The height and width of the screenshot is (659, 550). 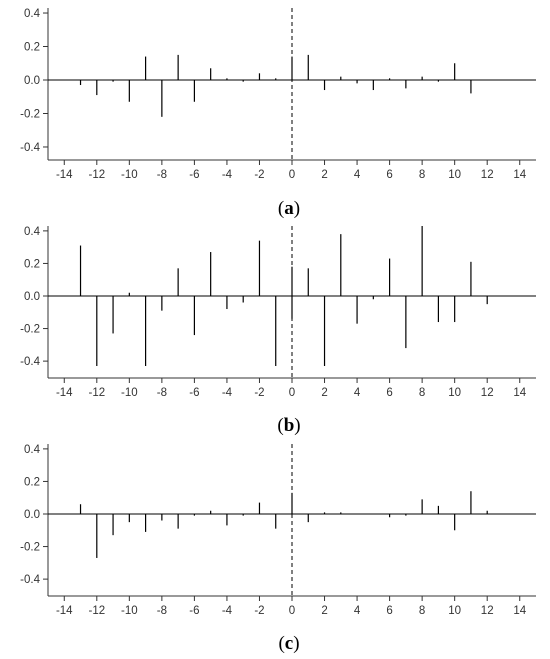 I want to click on panel-caption: (a), so click(x=289, y=208).